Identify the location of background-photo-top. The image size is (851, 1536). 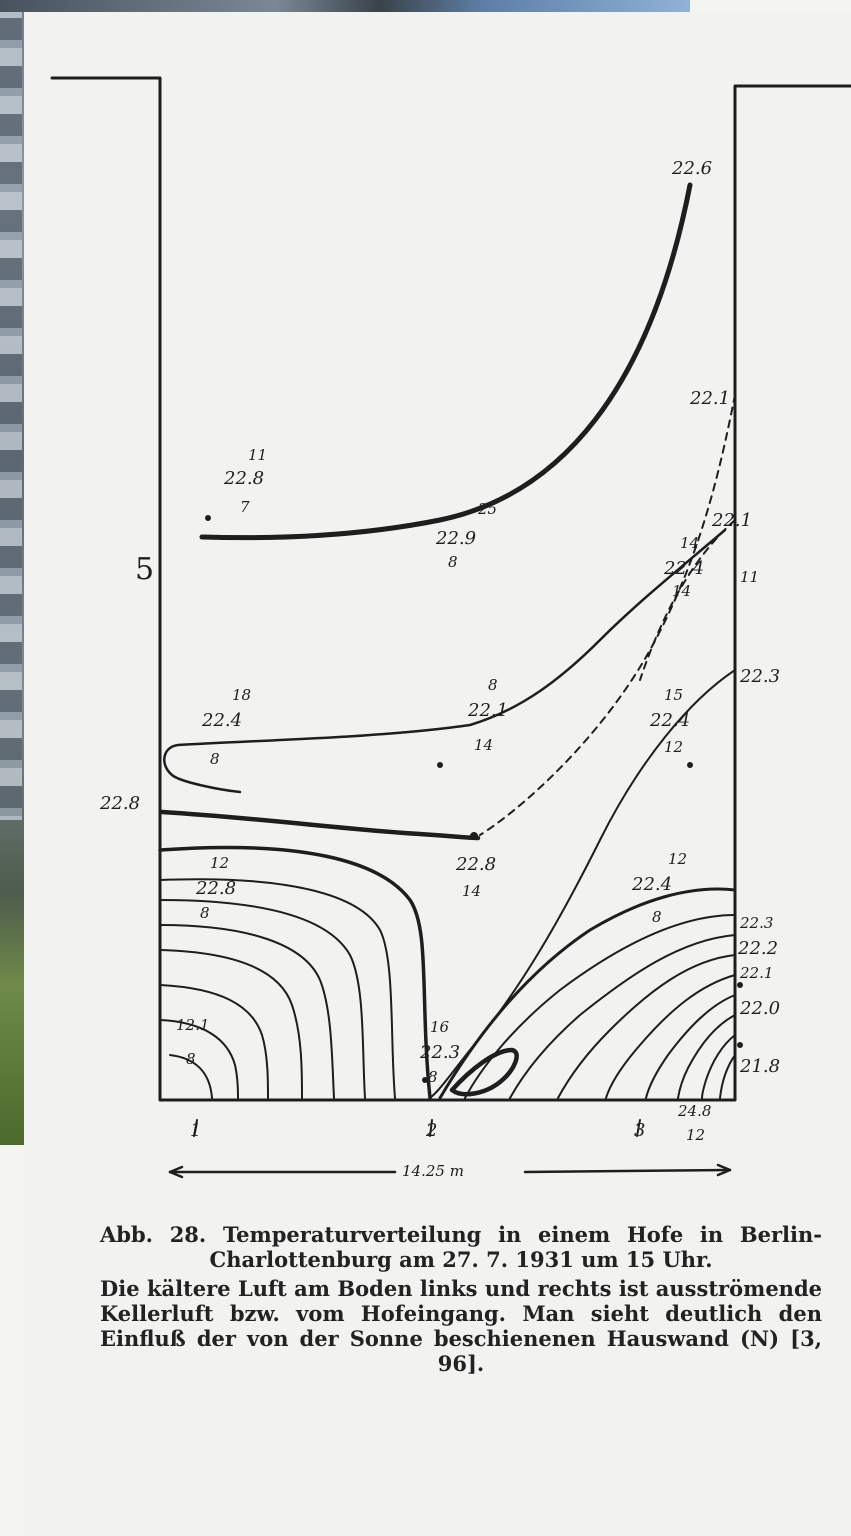
(345, 6).